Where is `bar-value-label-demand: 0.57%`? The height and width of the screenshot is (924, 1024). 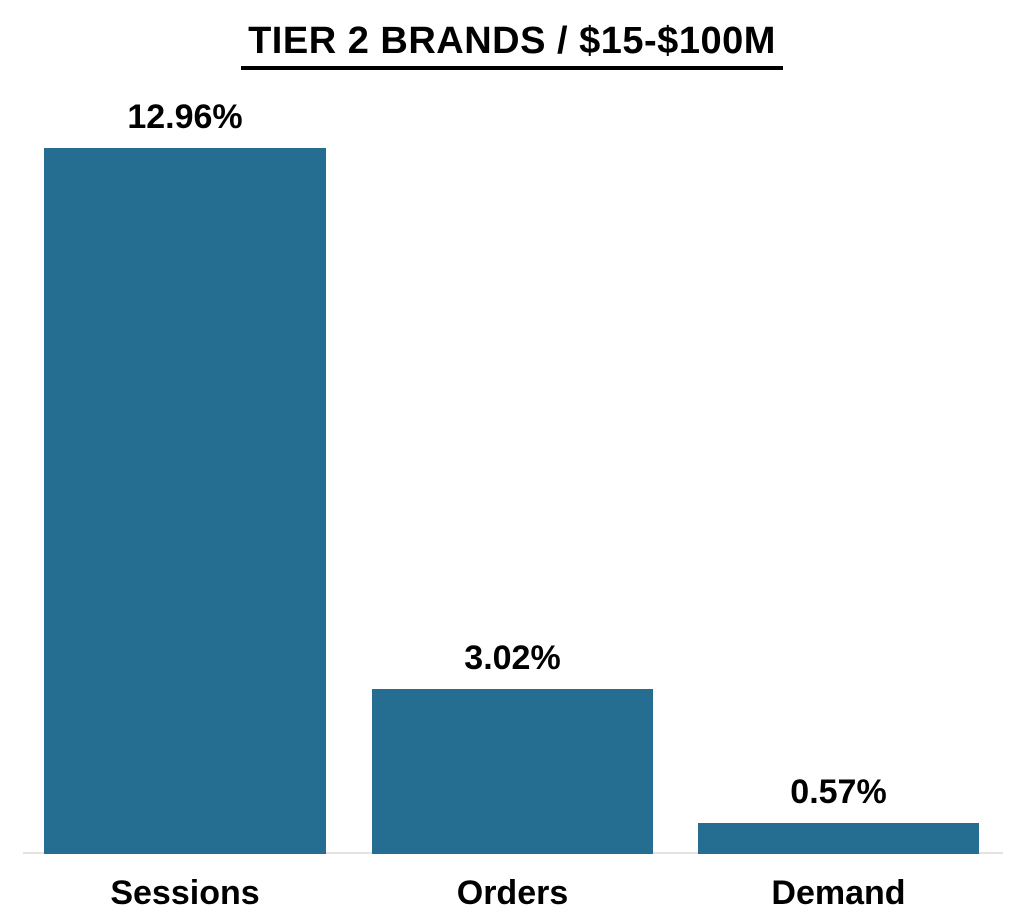 bar-value-label-demand: 0.57% is located at coordinates (838, 792).